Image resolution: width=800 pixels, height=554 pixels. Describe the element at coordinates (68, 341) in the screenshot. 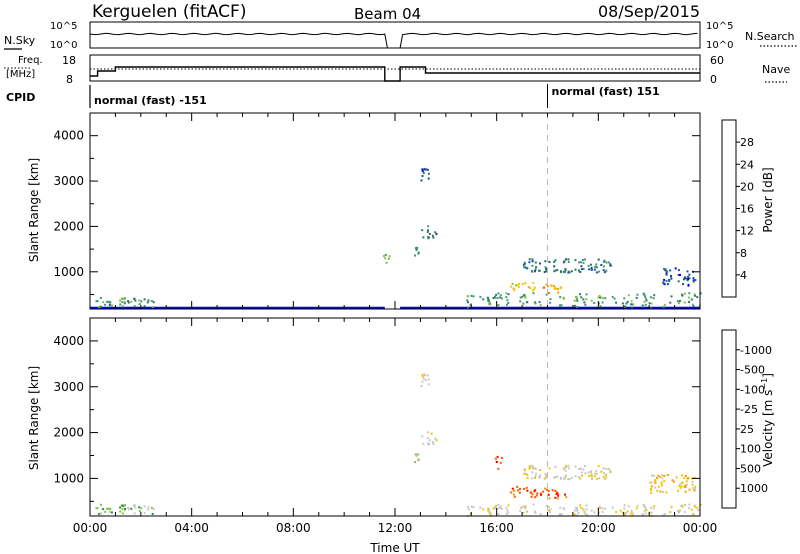

I see `velocity-ytick-label: 4000` at that location.